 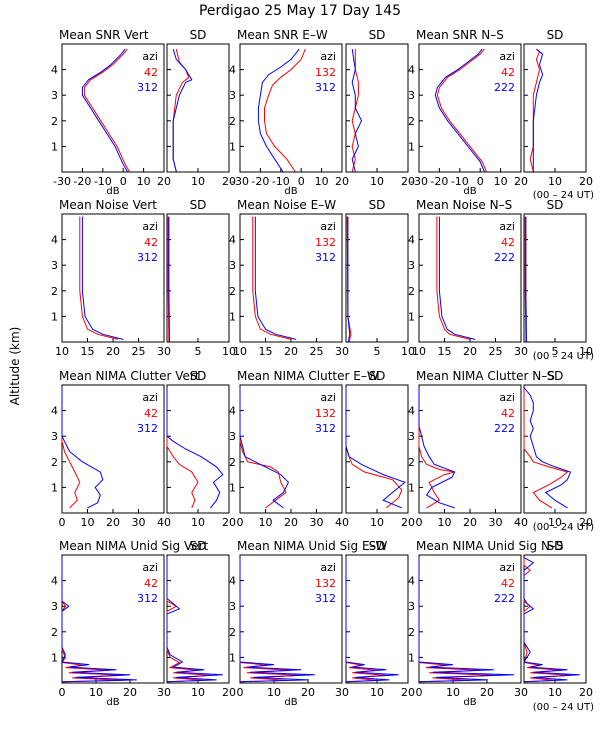 I want to click on x-tick-label: 5, so click(x=377, y=351).